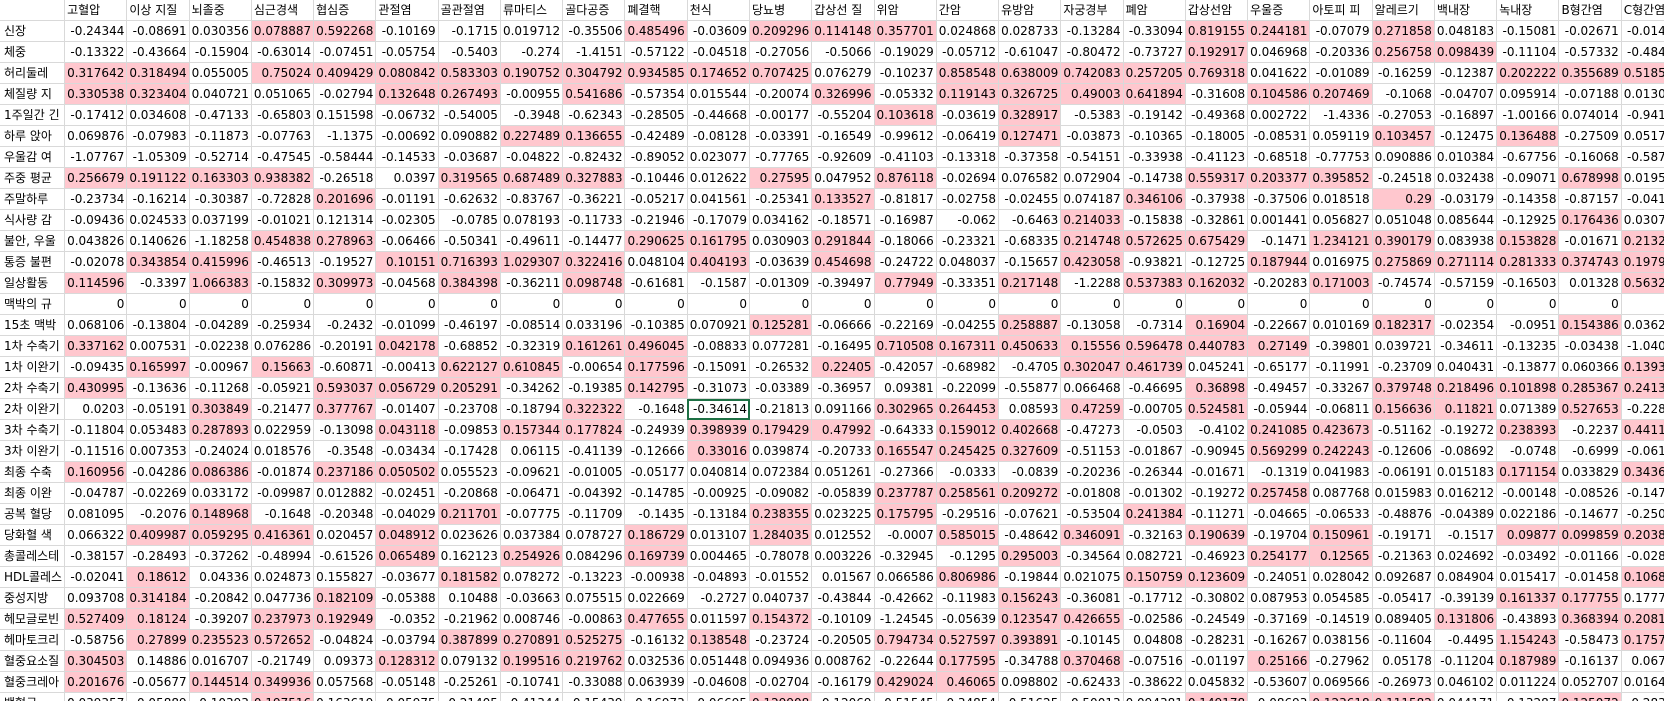 The width and height of the screenshot is (1664, 701). Describe the element at coordinates (158, 472) in the screenshot. I see `data-cell: -0.04286` at that location.